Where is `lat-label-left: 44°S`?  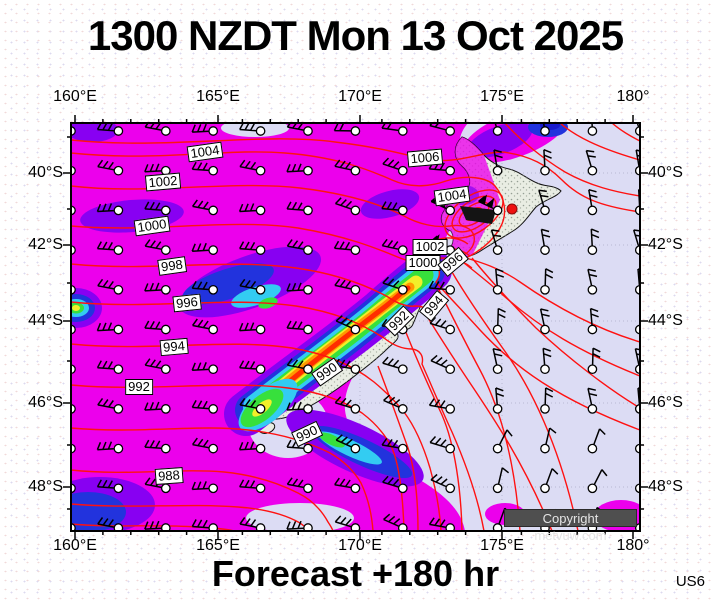 lat-label-left: 44°S is located at coordinates (45, 320).